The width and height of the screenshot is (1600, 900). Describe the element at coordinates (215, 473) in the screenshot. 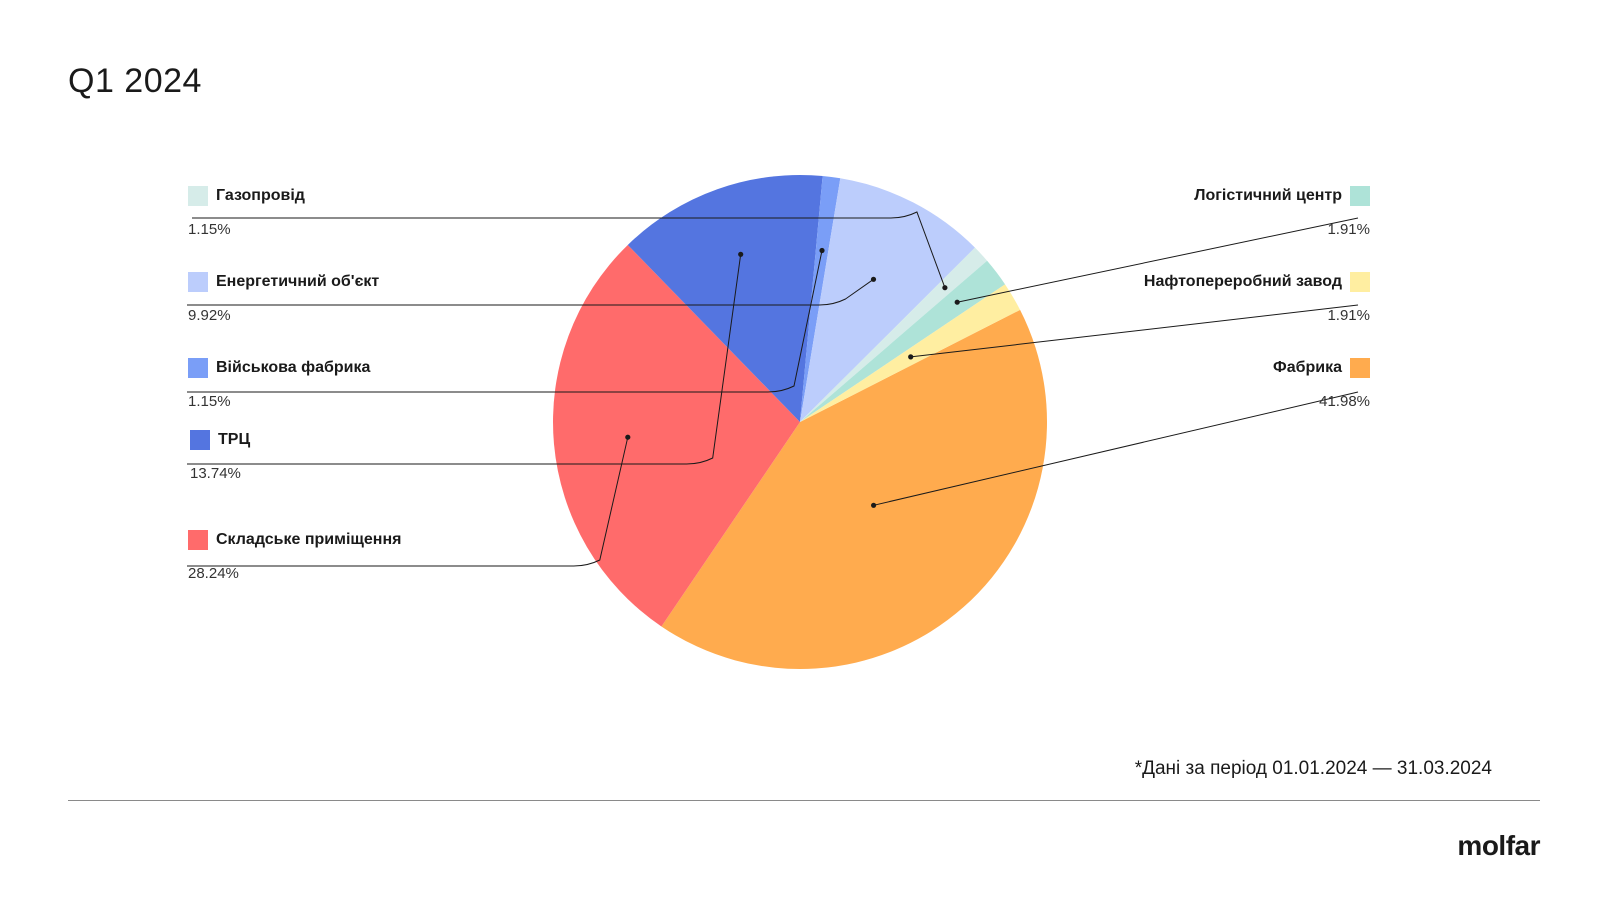

I see `legend-percent: 13.74%` at that location.